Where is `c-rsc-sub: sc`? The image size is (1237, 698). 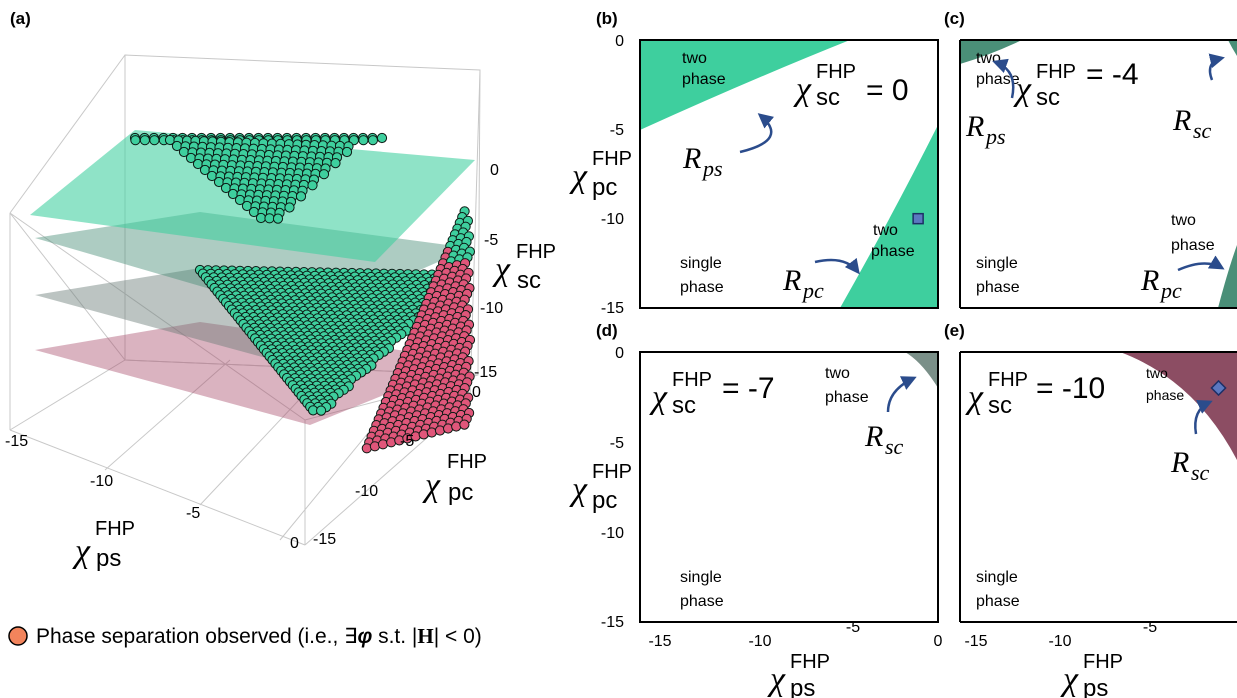 c-rsc-sub: sc is located at coordinates (1202, 130).